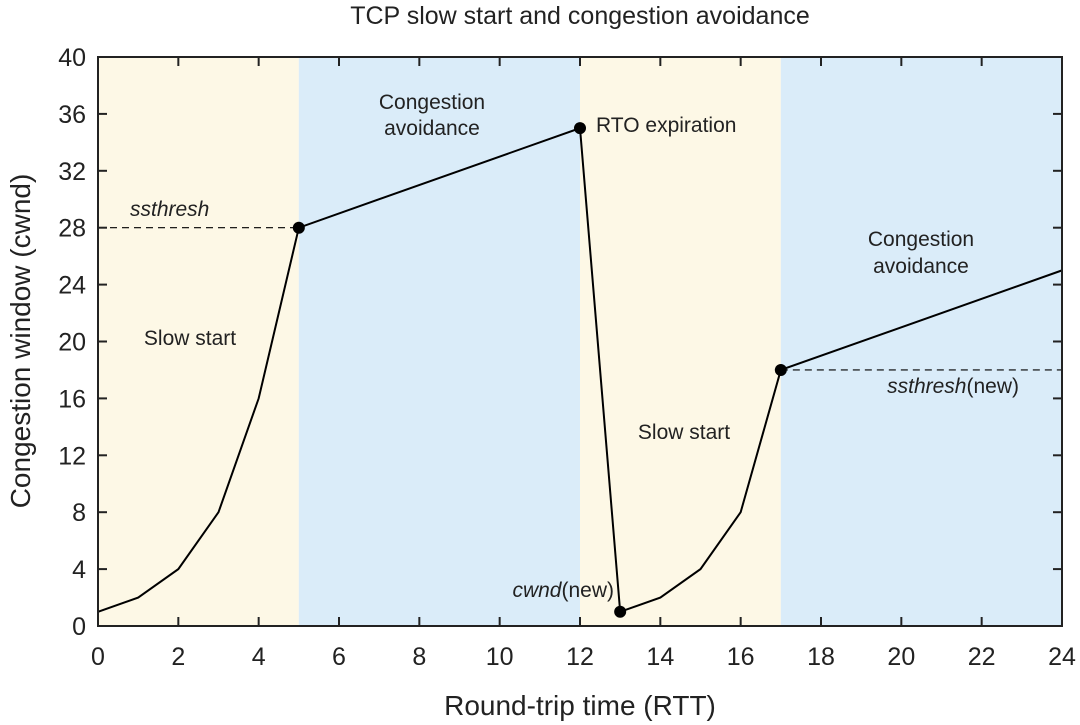 The height and width of the screenshot is (725, 1080). What do you see at coordinates (79, 570) in the screenshot?
I see `y-tick-label: 4` at bounding box center [79, 570].